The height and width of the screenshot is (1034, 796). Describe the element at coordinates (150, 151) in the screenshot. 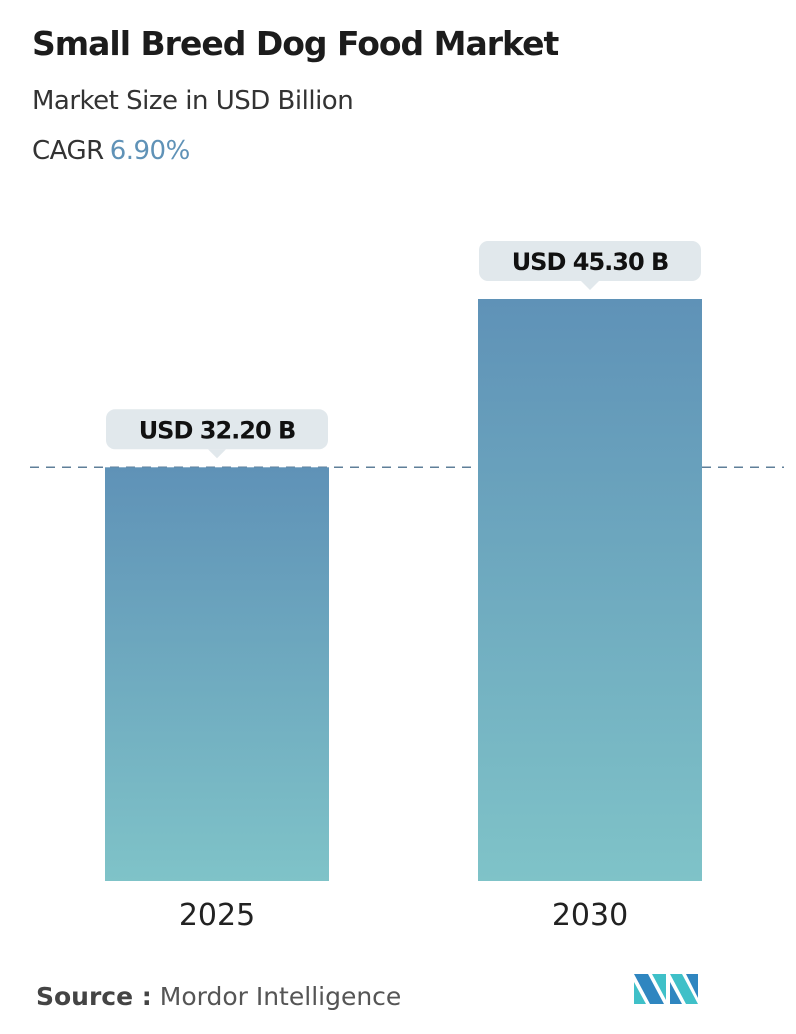

I see `cagr-value: 6.90%` at that location.